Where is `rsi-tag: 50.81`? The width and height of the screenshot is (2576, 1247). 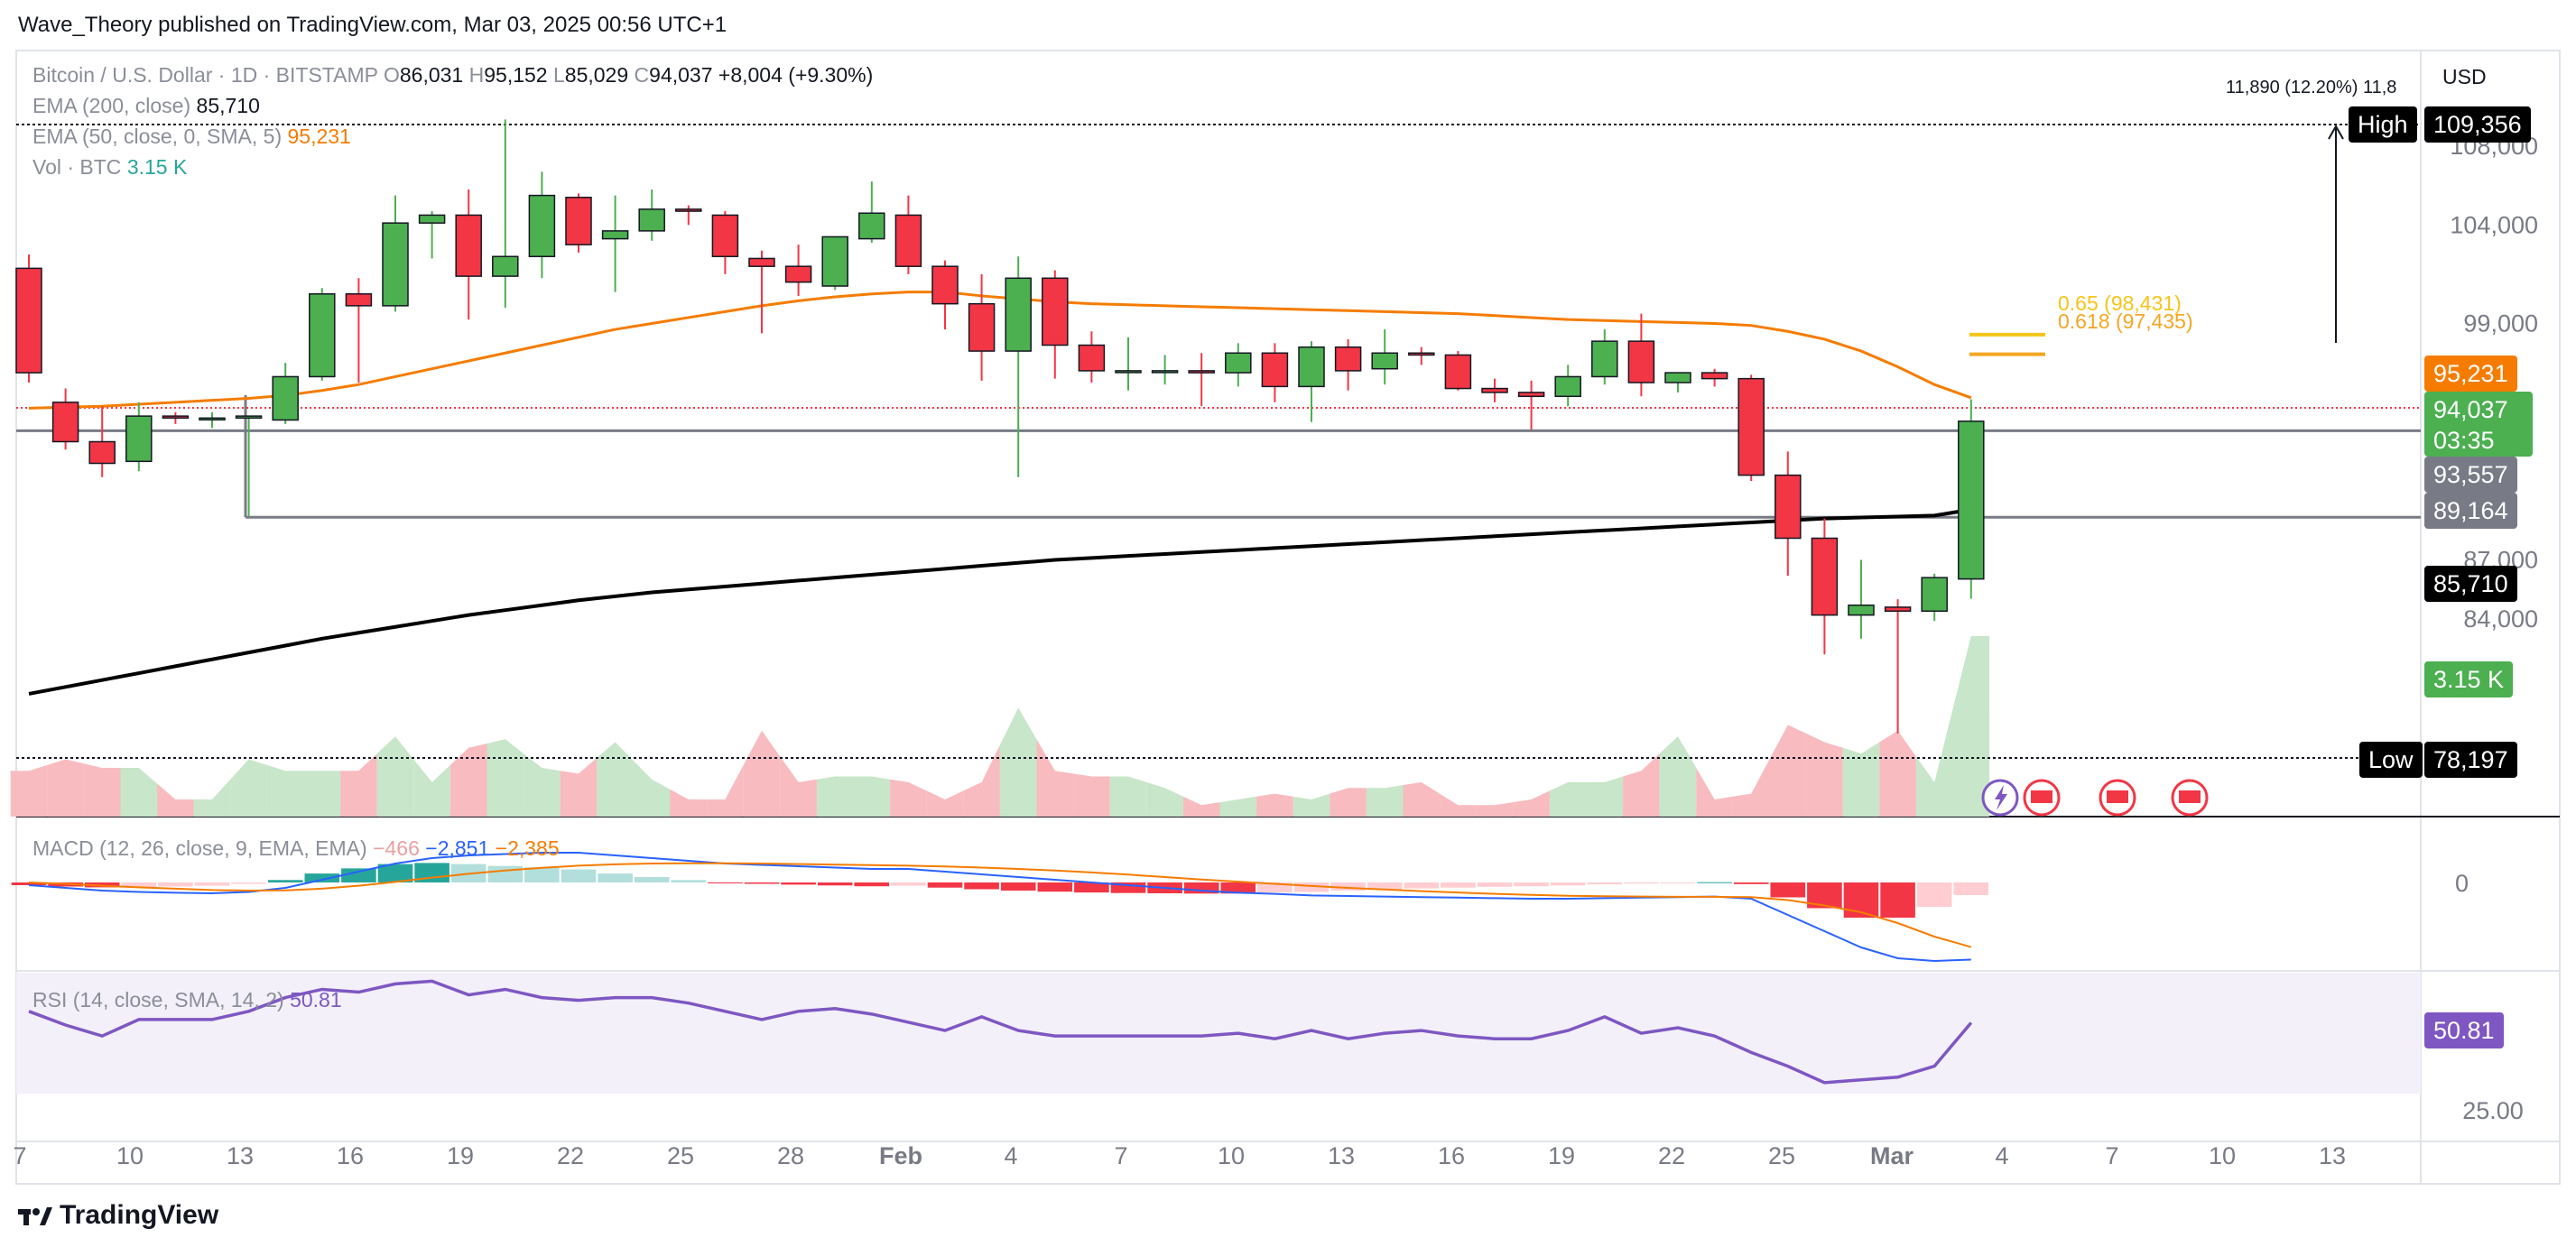
rsi-tag: 50.81 is located at coordinates (2464, 1030).